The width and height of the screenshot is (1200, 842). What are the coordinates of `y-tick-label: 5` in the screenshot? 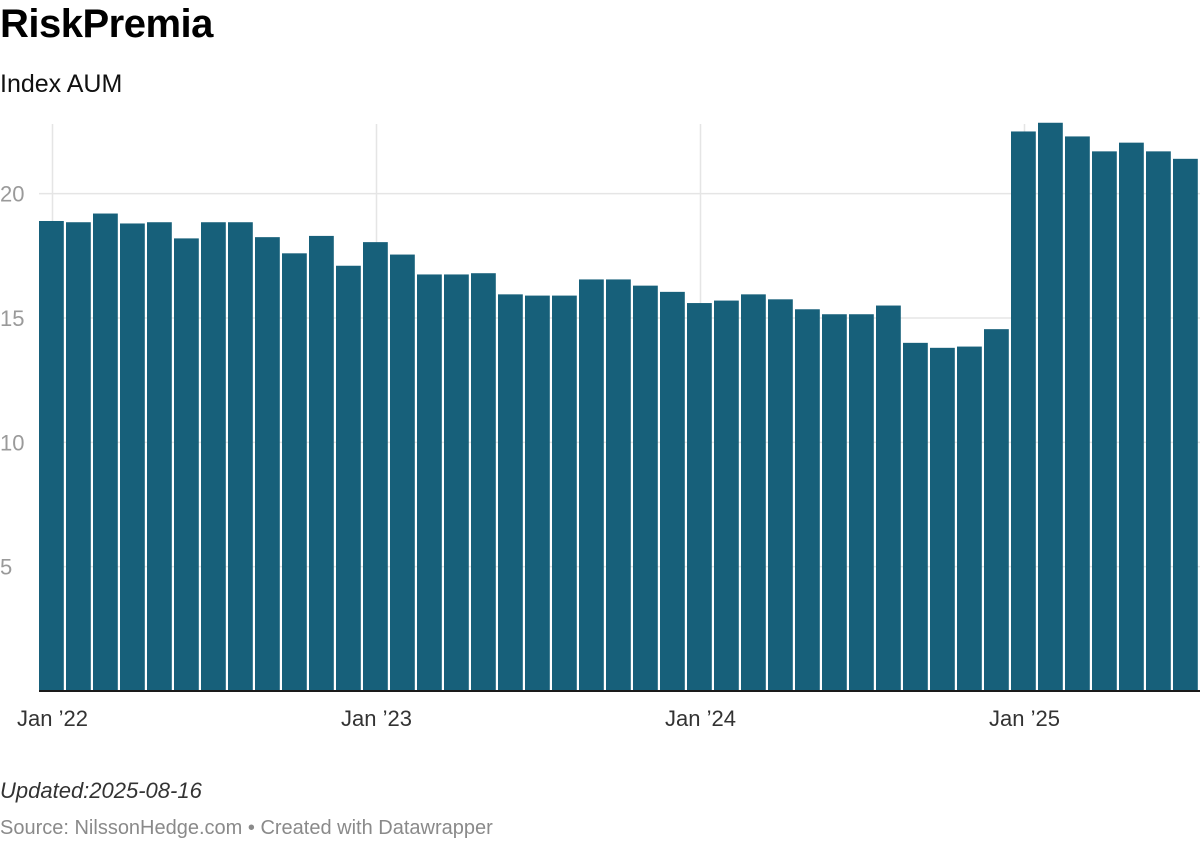 It's located at (6, 567).